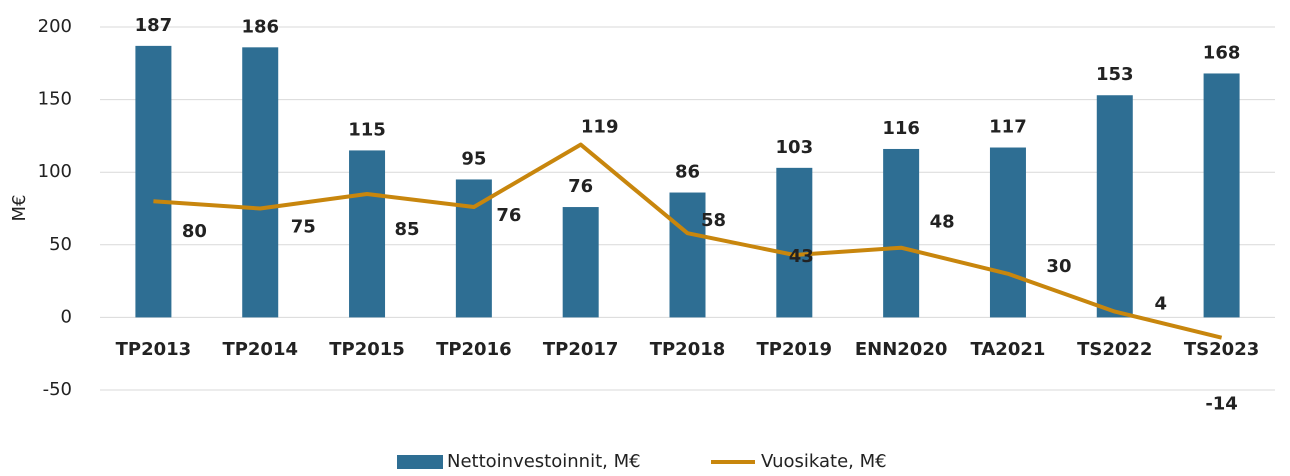 The width and height of the screenshot is (1290, 476). Describe the element at coordinates (1058, 266) in the screenshot. I see `line-value-label: 30` at that location.